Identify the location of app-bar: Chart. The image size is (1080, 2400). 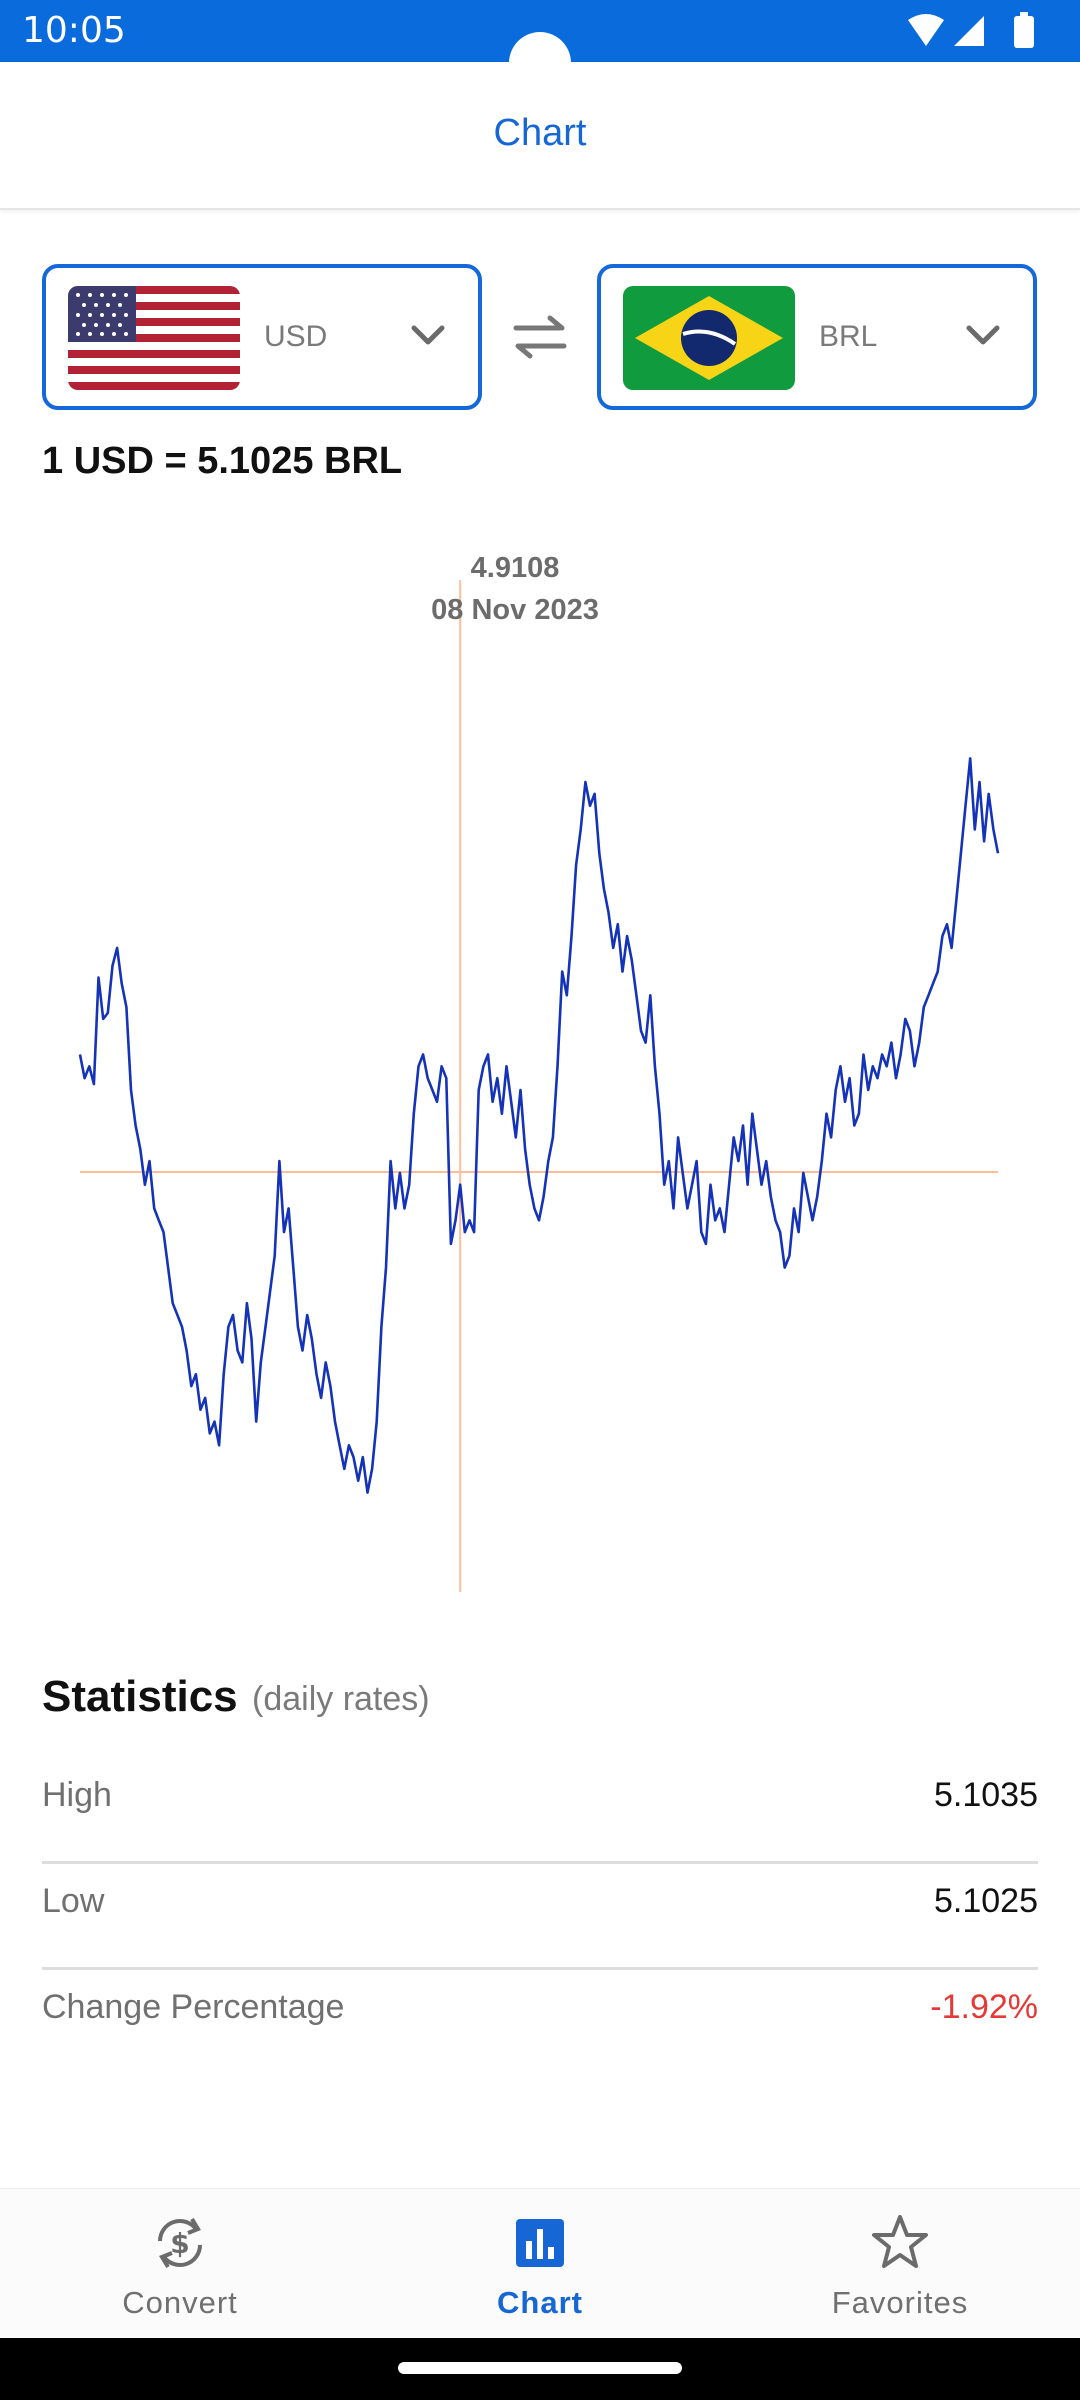
(540, 136).